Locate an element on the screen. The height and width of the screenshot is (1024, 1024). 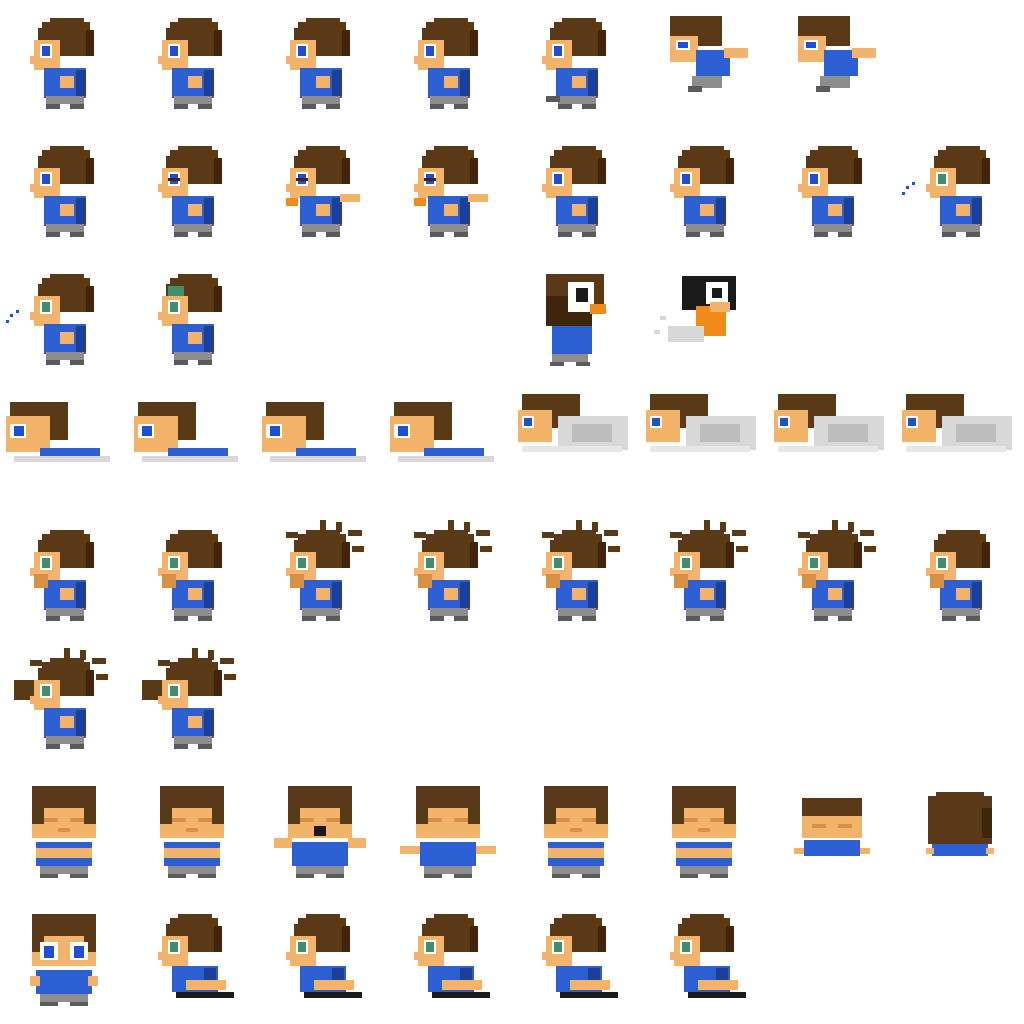
sprite-frame-dark-dash is located at coordinates (704, 320).